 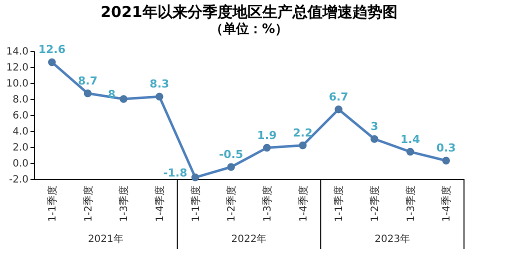 What do you see at coordinates (17, 84) in the screenshot?
I see `y-tick-label: 10.0` at bounding box center [17, 84].